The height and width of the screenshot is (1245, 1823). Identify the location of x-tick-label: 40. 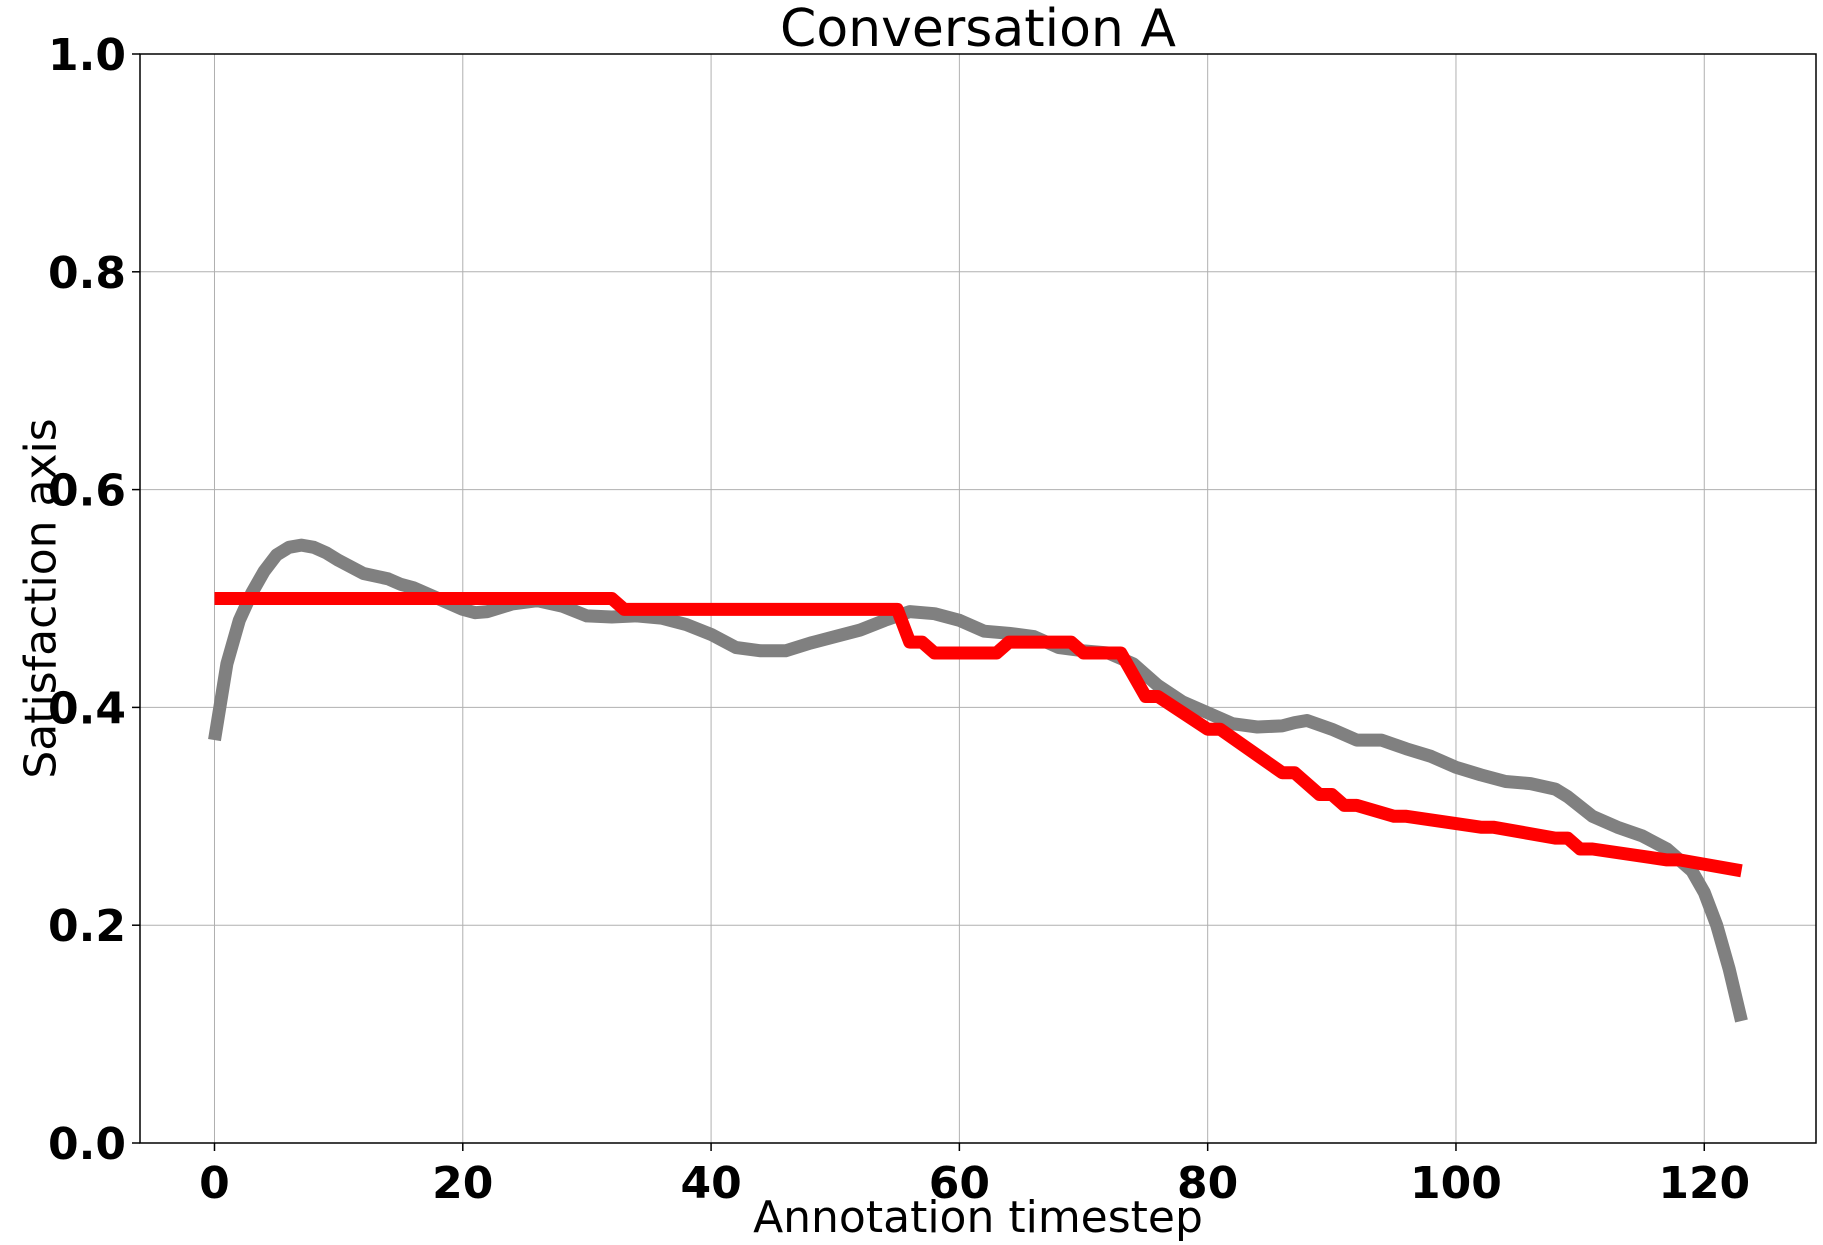
(710, 1183).